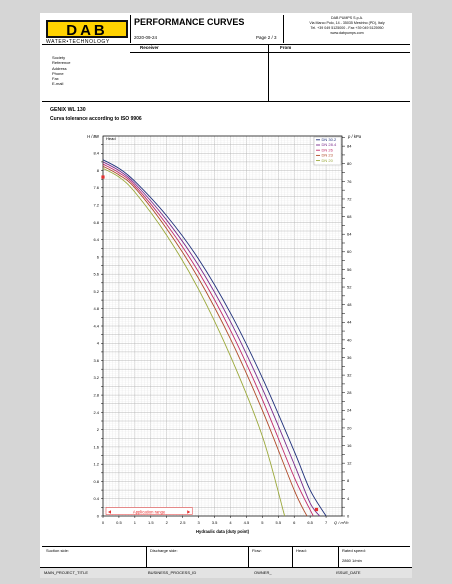 Image resolution: width=452 pixels, height=584 pixels. What do you see at coordinates (58, 73) in the screenshot?
I see `field-phone: Phone` at bounding box center [58, 73].